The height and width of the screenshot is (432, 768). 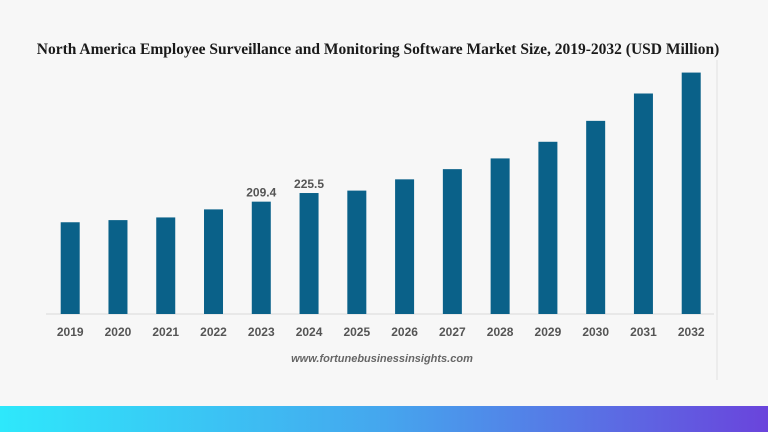 I want to click on bar-2024, so click(x=309, y=253).